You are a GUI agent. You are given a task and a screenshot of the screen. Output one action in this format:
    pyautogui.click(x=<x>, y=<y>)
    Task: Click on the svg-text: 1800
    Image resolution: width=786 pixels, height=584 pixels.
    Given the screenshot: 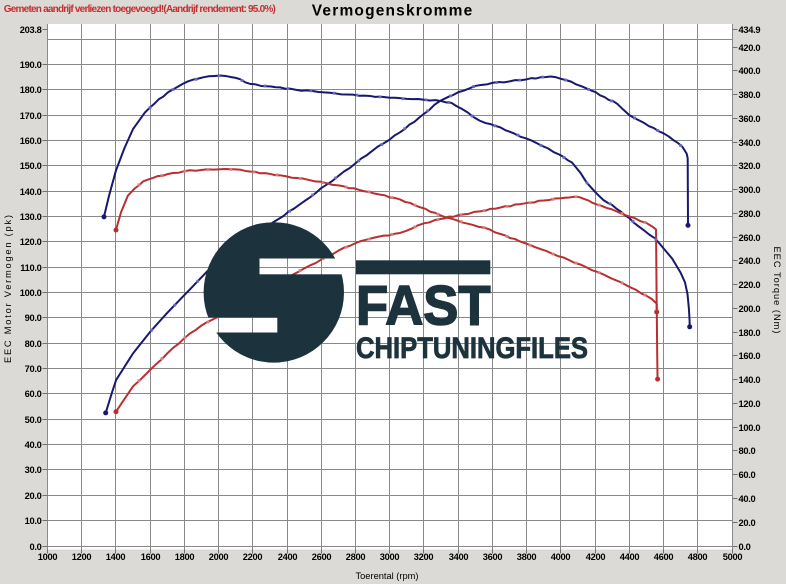 What is the action you would take?
    pyautogui.click(x=185, y=557)
    